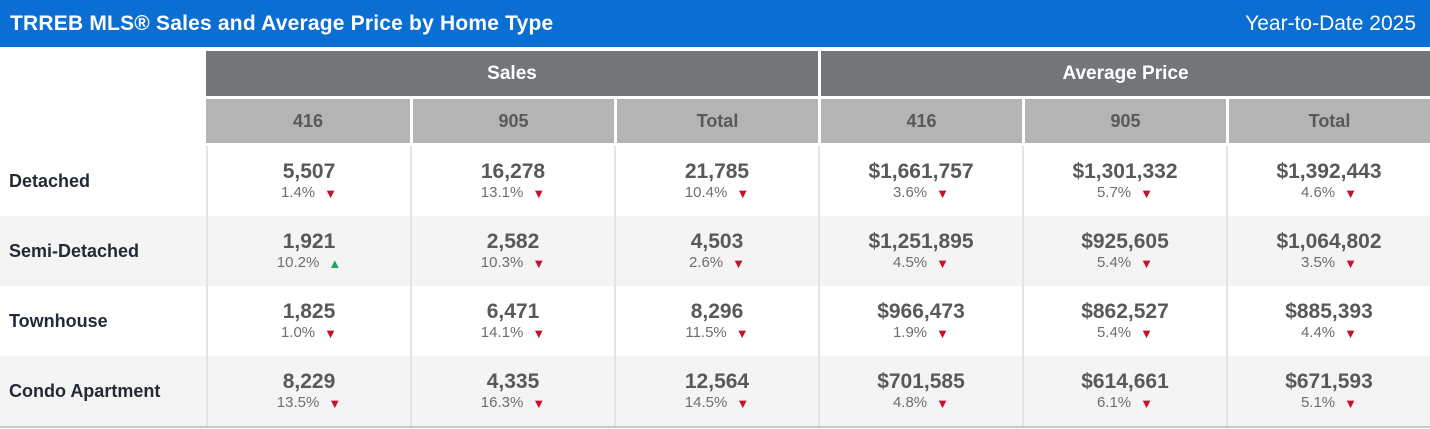  Describe the element at coordinates (309, 311) in the screenshot. I see `cell-value: 1,825` at that location.